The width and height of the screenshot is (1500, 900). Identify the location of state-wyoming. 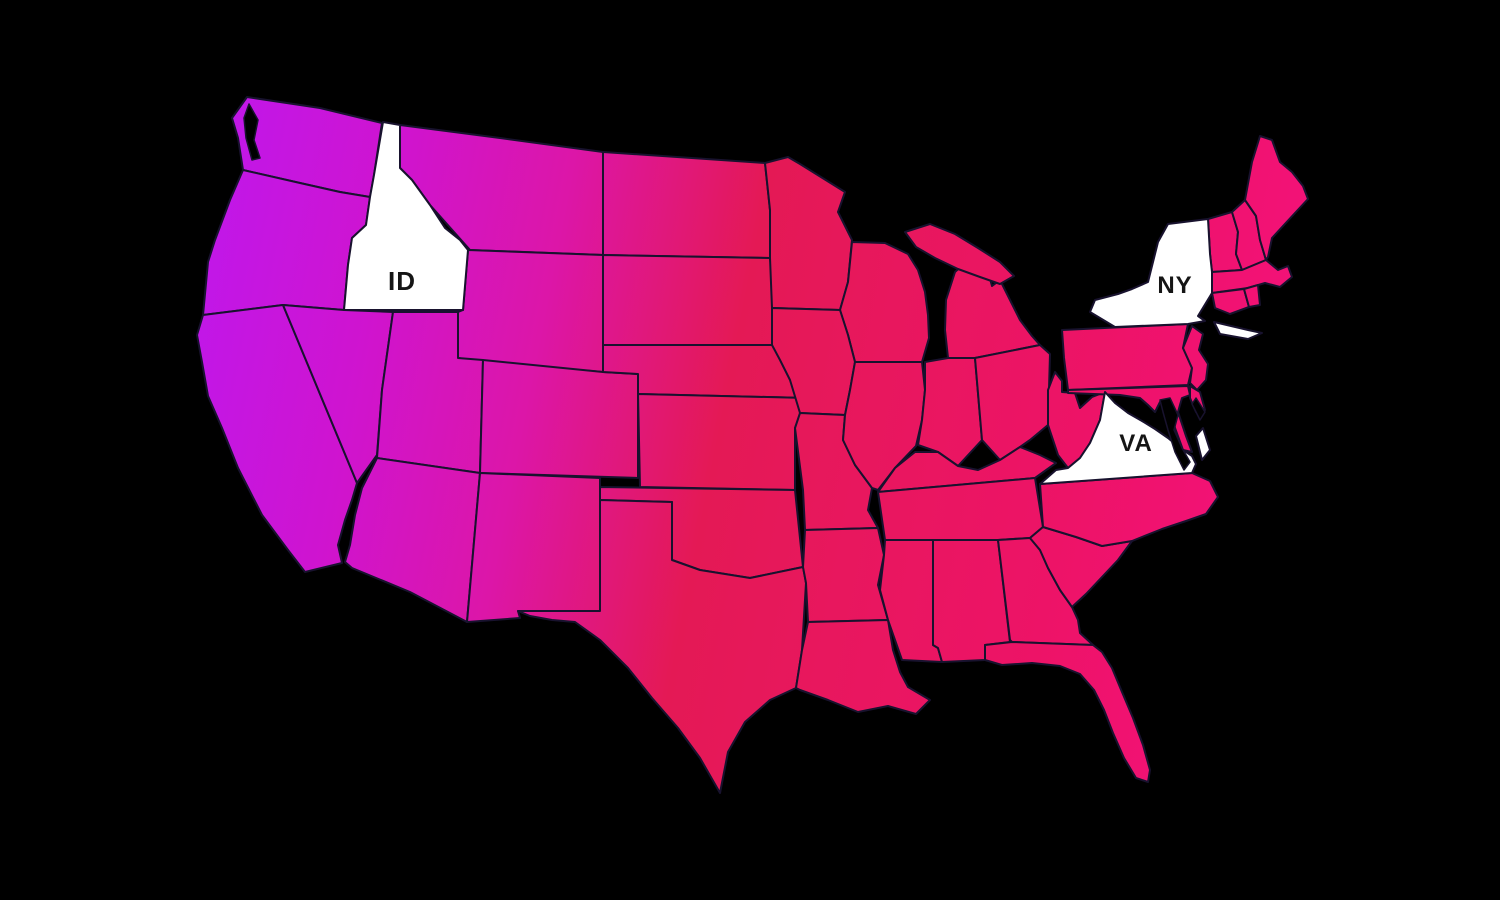
(530, 311).